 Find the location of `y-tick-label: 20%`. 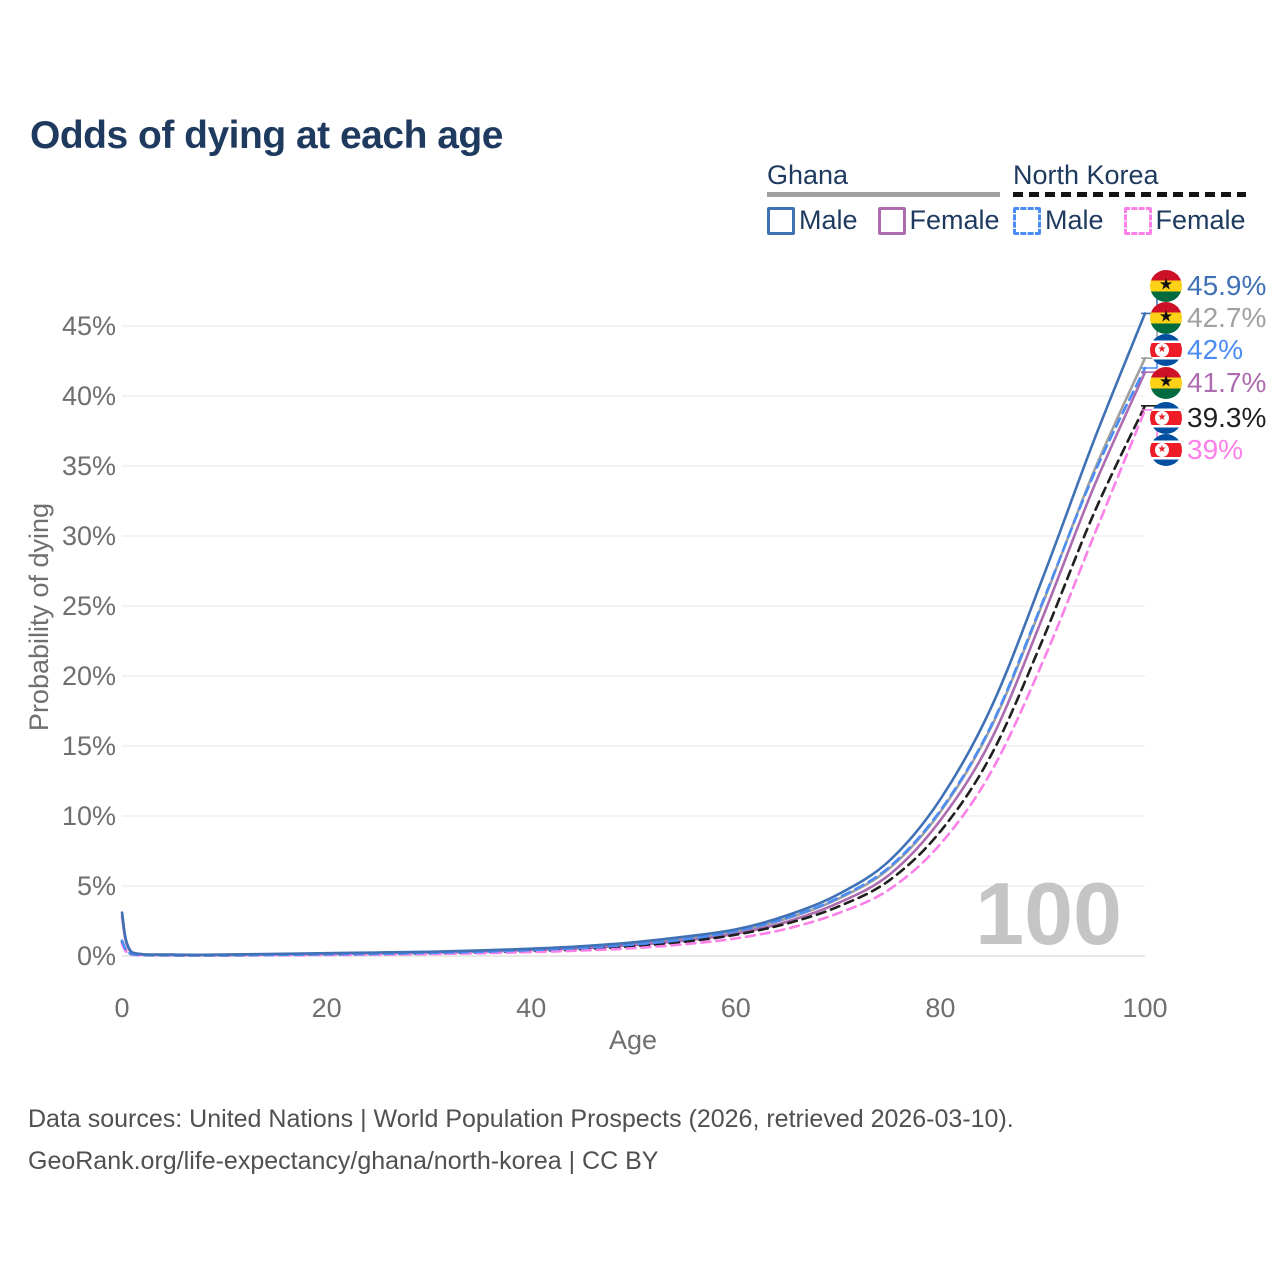

y-tick-label: 20% is located at coordinates (89, 676).